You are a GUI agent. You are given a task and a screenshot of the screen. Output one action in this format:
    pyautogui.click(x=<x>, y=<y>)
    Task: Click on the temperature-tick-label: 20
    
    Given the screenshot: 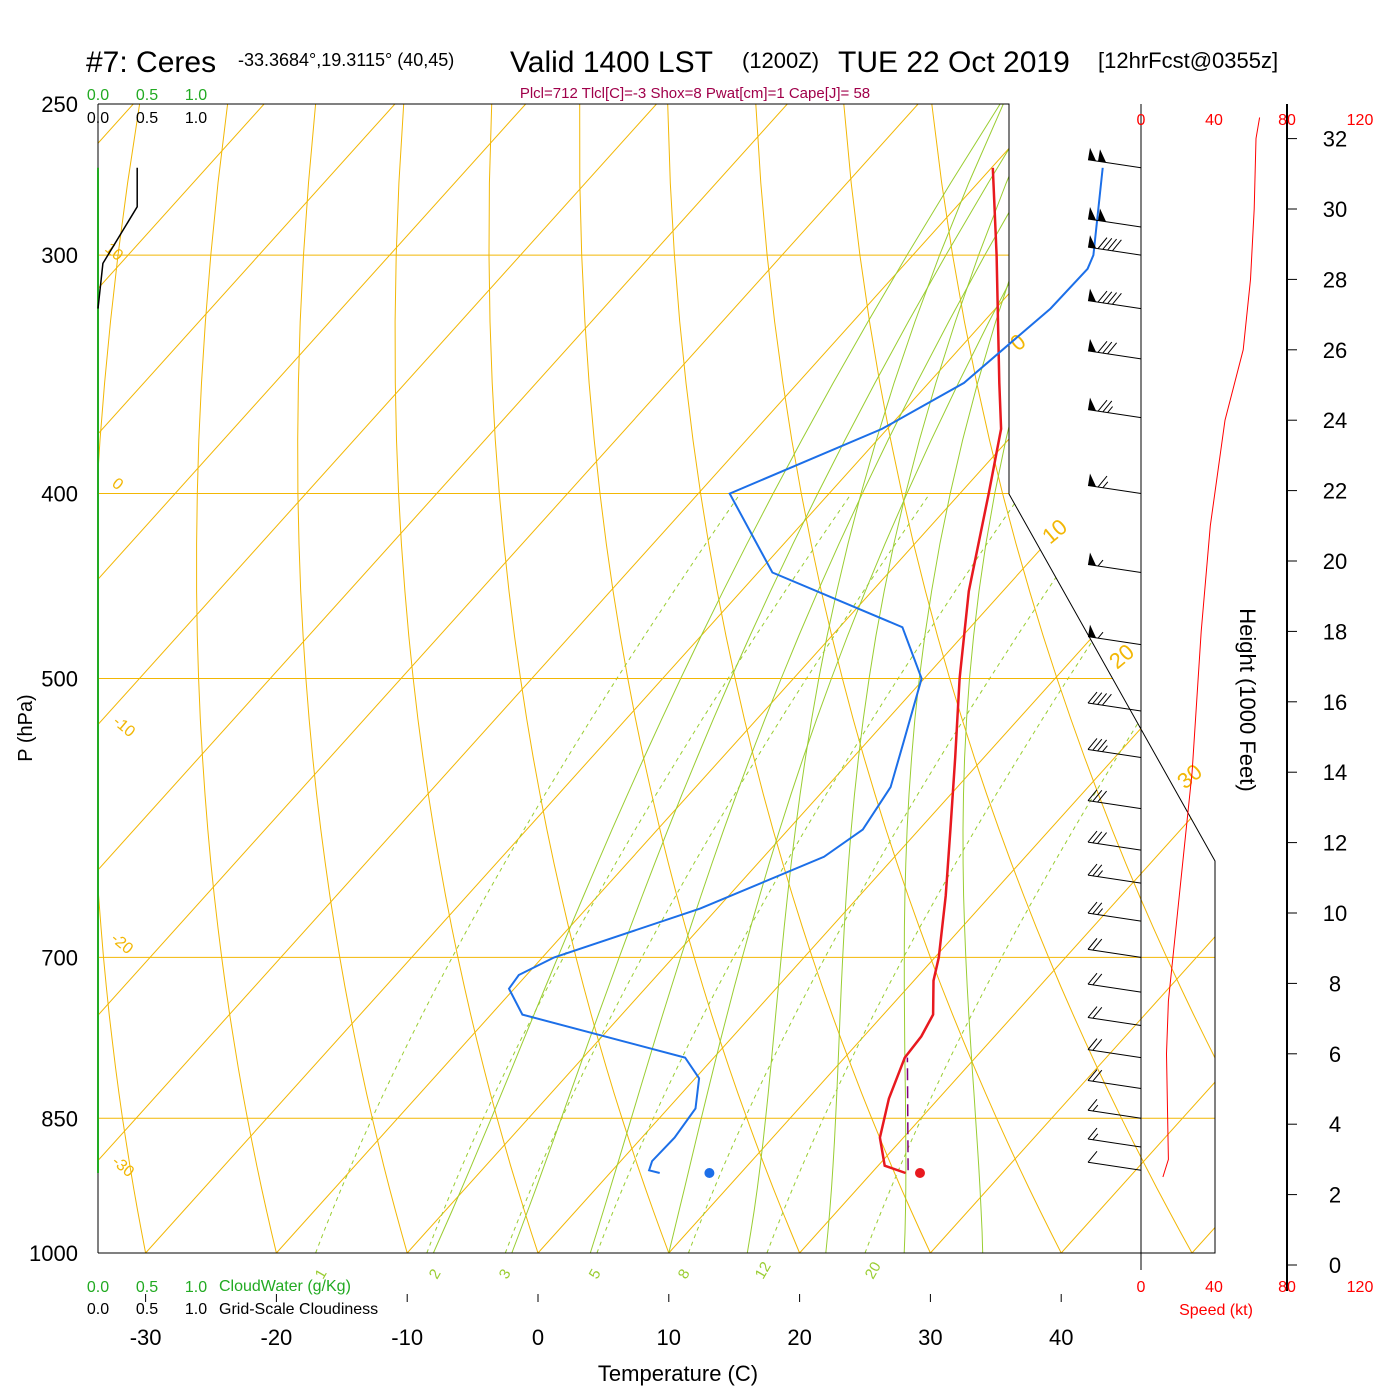 What is the action you would take?
    pyautogui.click(x=799, y=1337)
    